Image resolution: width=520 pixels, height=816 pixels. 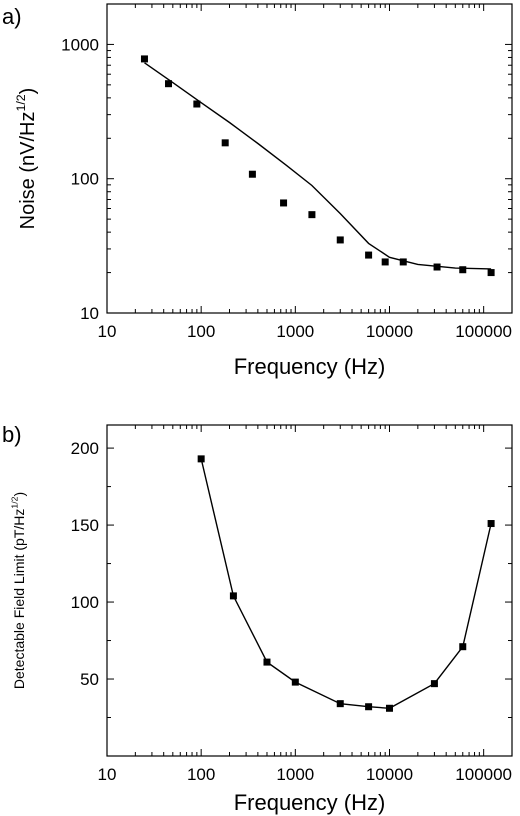 I want to click on y-axis-label: Detectable Field Limit (pT/Hz1/2), so click(x=18, y=590).